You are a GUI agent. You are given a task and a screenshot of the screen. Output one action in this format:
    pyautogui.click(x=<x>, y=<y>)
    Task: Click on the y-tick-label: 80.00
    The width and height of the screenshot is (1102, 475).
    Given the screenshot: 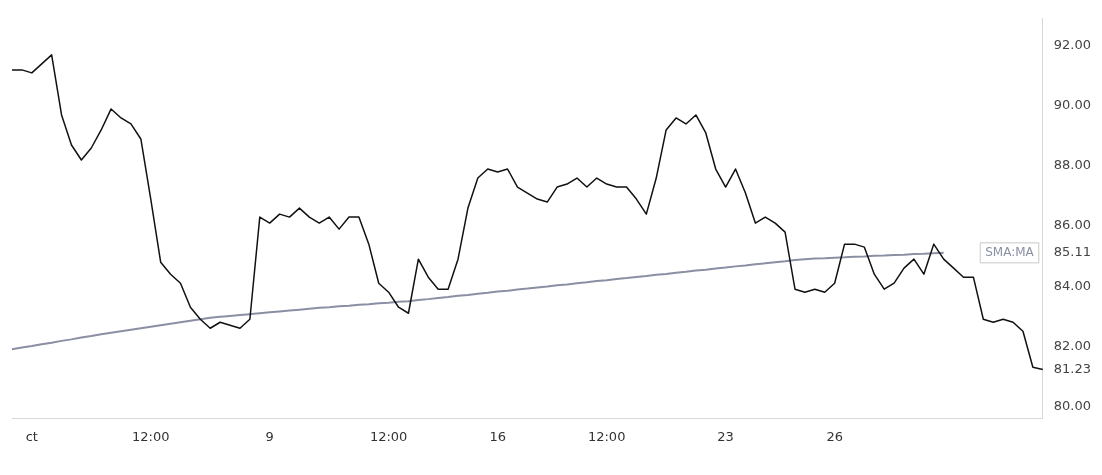 What is the action you would take?
    pyautogui.click(x=1072, y=405)
    